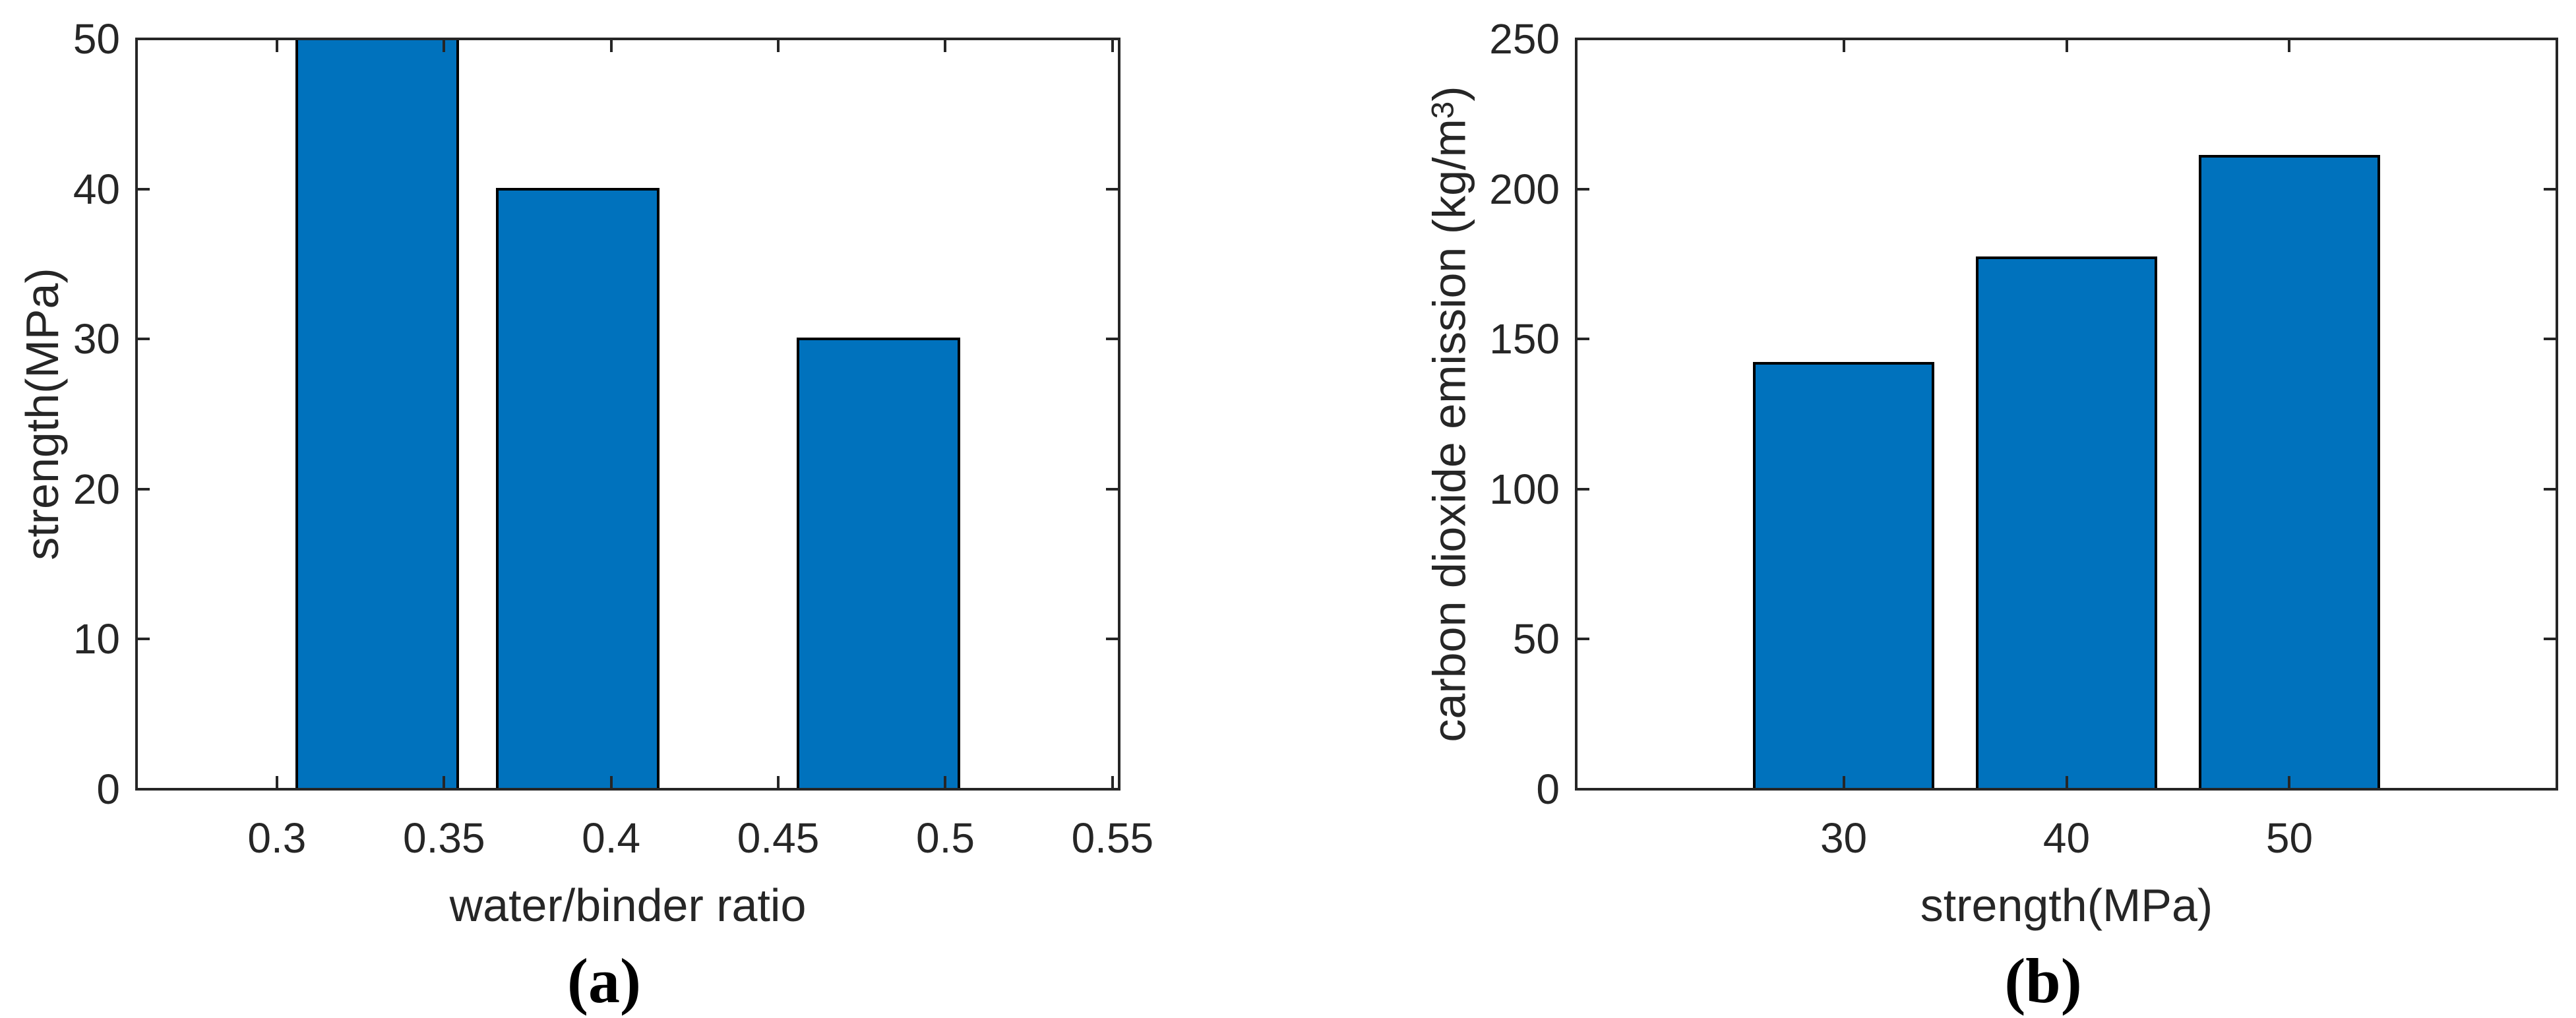 This screenshot has width=2576, height=1018. Describe the element at coordinates (2289, 838) in the screenshot. I see `x-tick-label-b: 50` at that location.